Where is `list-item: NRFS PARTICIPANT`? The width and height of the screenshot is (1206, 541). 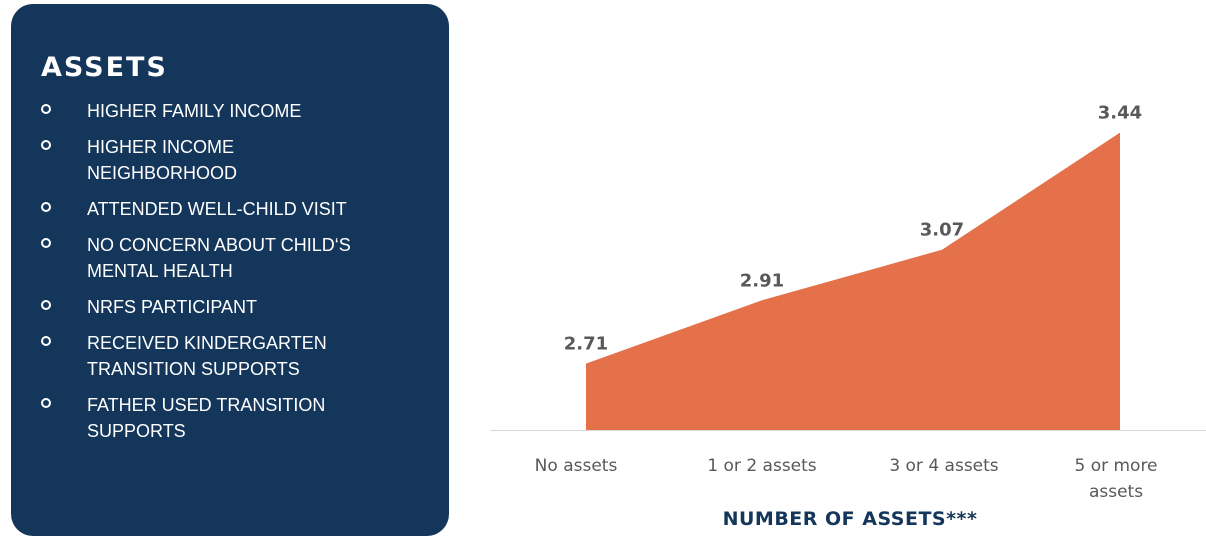 list-item: NRFS PARTICIPANT is located at coordinates (235, 307).